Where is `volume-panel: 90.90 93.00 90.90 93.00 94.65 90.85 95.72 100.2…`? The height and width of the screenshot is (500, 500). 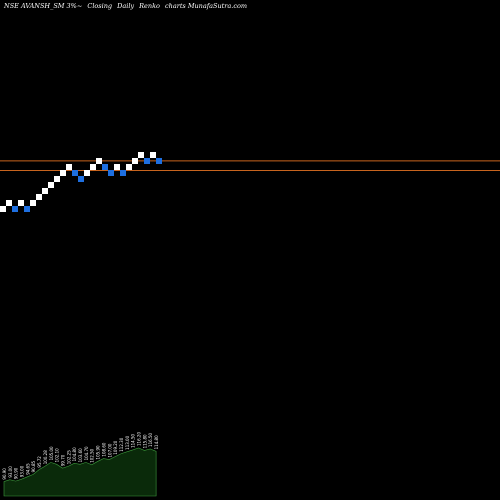 volume-panel: 90.90 93.00 90.90 93.00 94.65 90.85 95.72 100.2… is located at coordinates (80, 464).